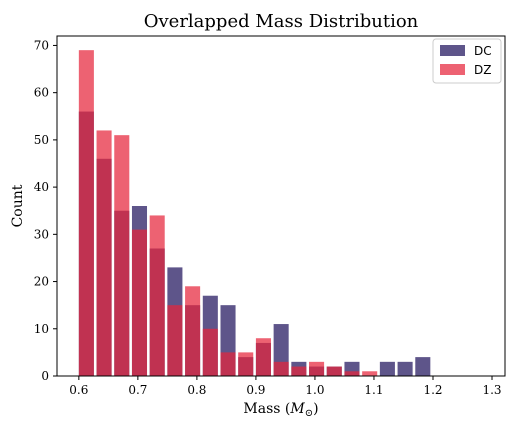 This screenshot has width=529, height=430. I want to click on x-tick-label: 1.2, so click(432, 390).